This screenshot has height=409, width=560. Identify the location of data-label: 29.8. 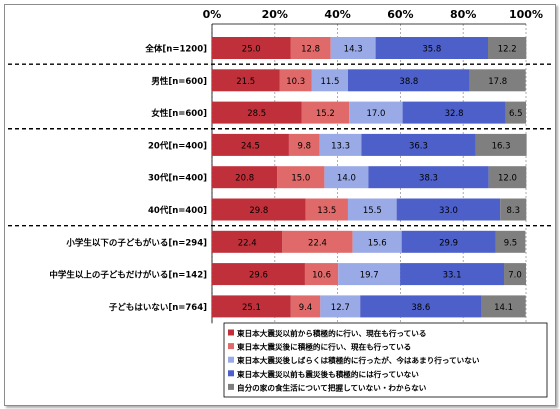
(258, 211).